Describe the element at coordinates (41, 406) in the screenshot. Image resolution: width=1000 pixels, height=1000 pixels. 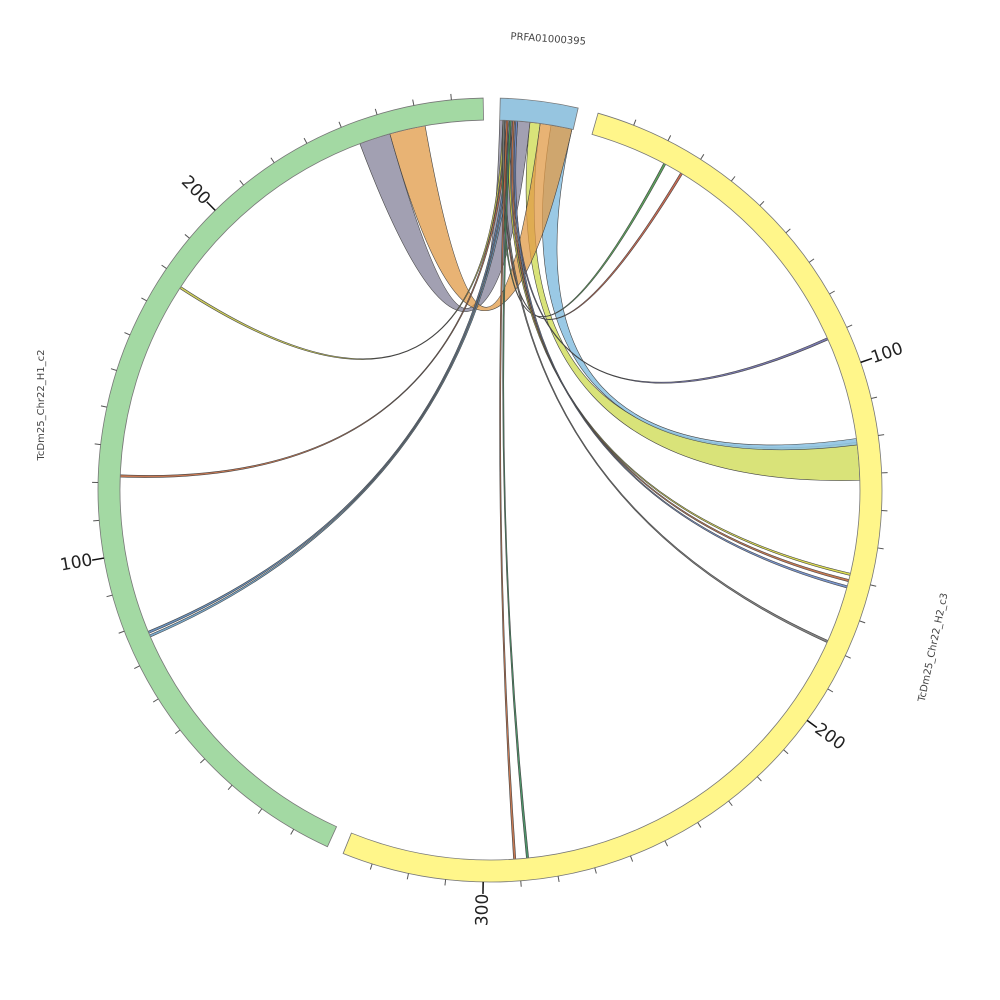
I see `sector-label: TcDm25_Chr22_H1_c2` at that location.